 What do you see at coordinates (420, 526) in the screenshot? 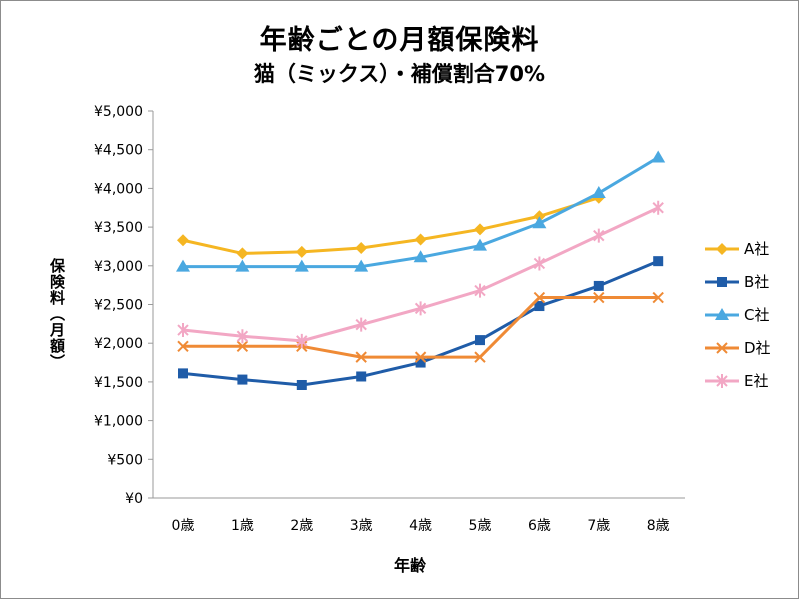
I see `x-tick-label: 4歳` at bounding box center [420, 526].